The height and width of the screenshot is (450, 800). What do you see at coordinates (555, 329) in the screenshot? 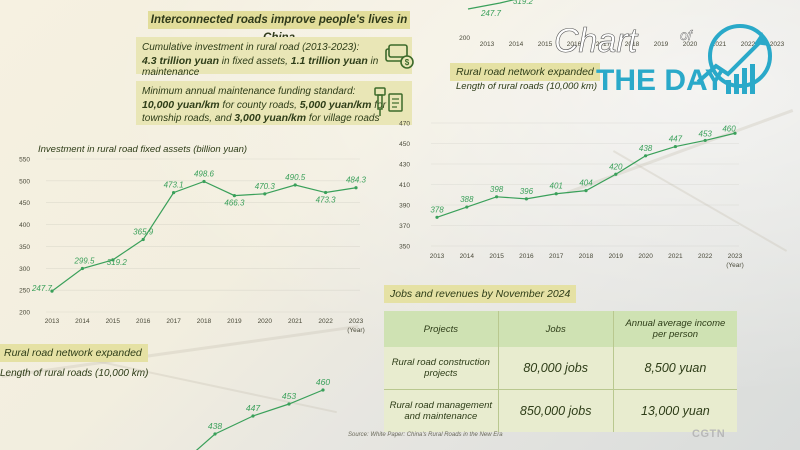
I see `table-header: Jobs` at bounding box center [555, 329].